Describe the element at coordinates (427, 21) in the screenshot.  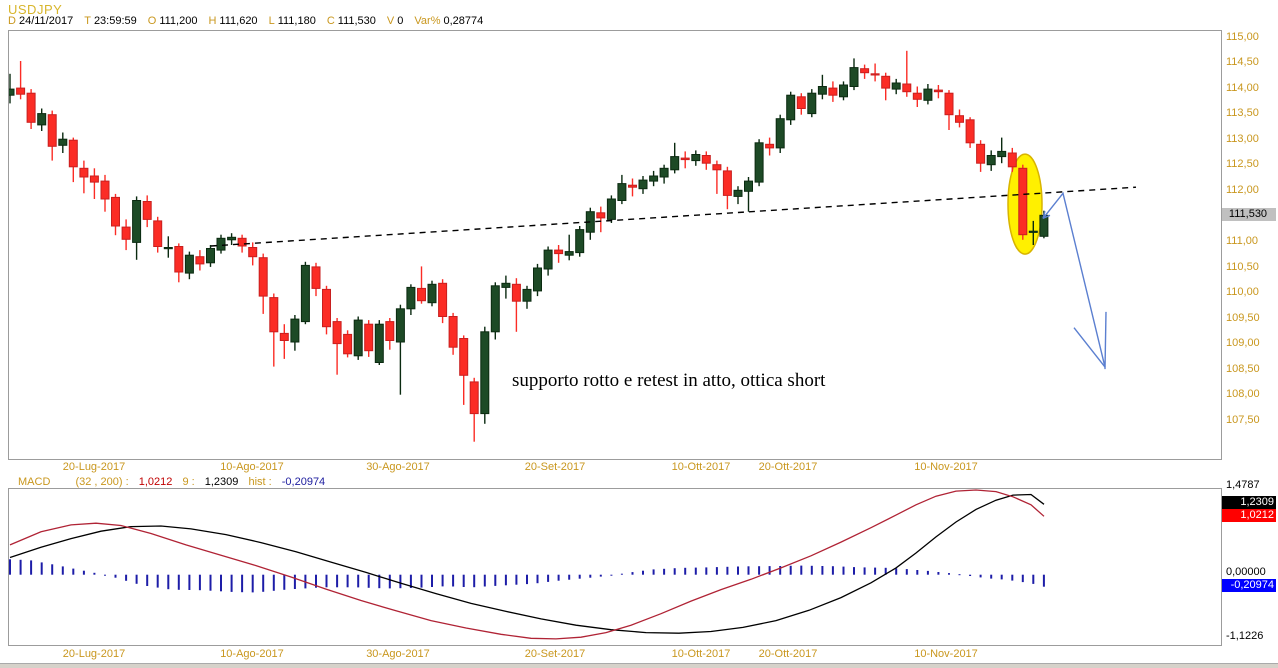
I see `info-field-label: Var%` at that location.